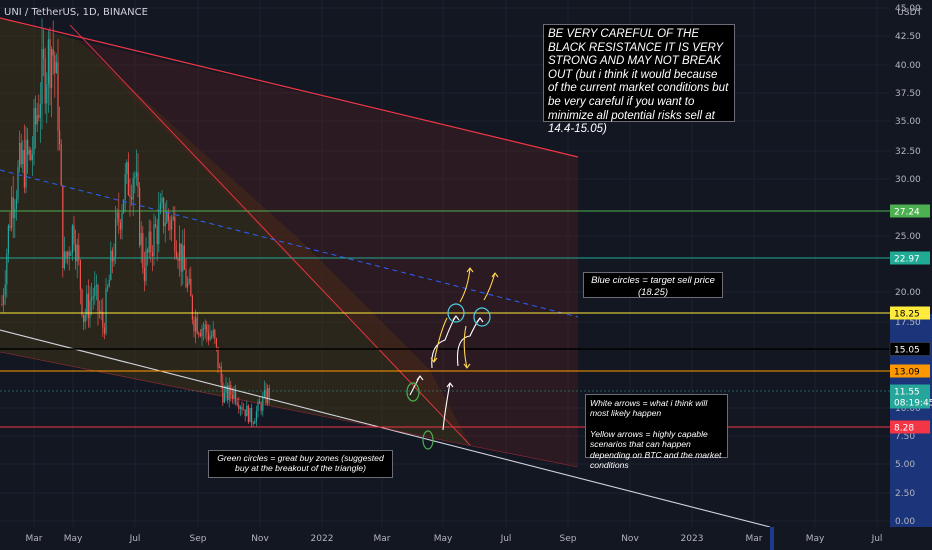  What do you see at coordinates (908, 94) in the screenshot?
I see `y-tick-label: 37.50` at bounding box center [908, 94].